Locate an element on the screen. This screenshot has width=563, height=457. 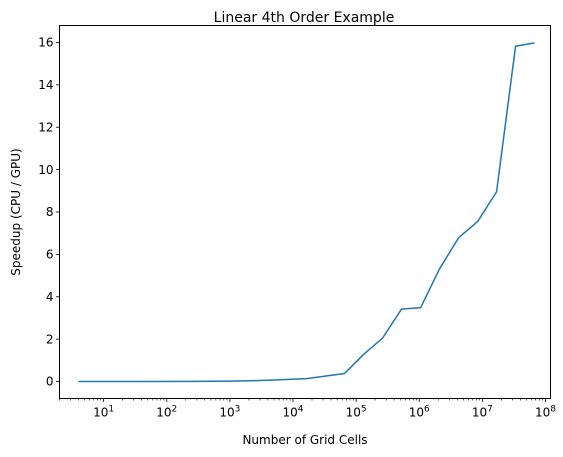
x-tick-label: 10⁷ is located at coordinates (482, 412).